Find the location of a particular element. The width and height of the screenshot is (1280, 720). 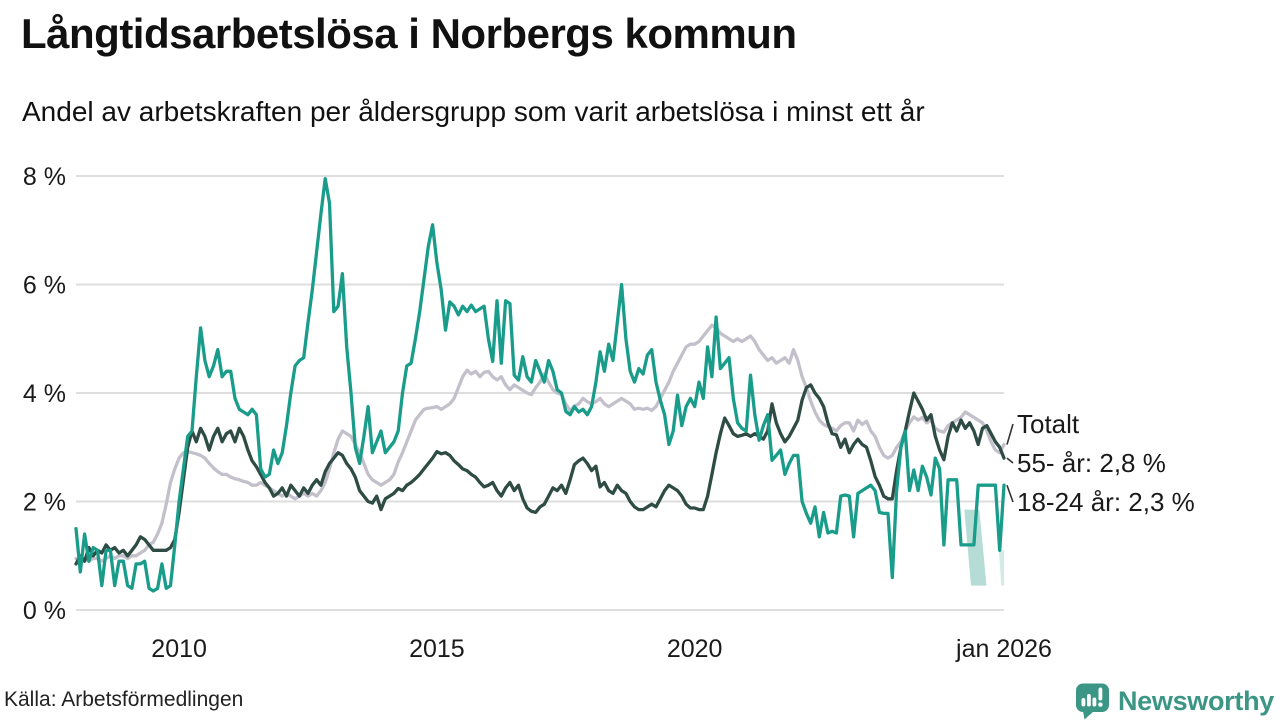

series-end-label-totalt: Totalt is located at coordinates (1048, 424).